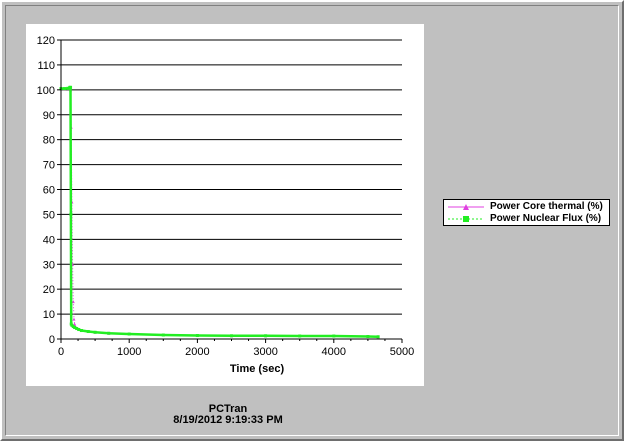  I want to click on legend-label-nuclear-flux: Power Nuclear Flux (%), so click(546, 218).